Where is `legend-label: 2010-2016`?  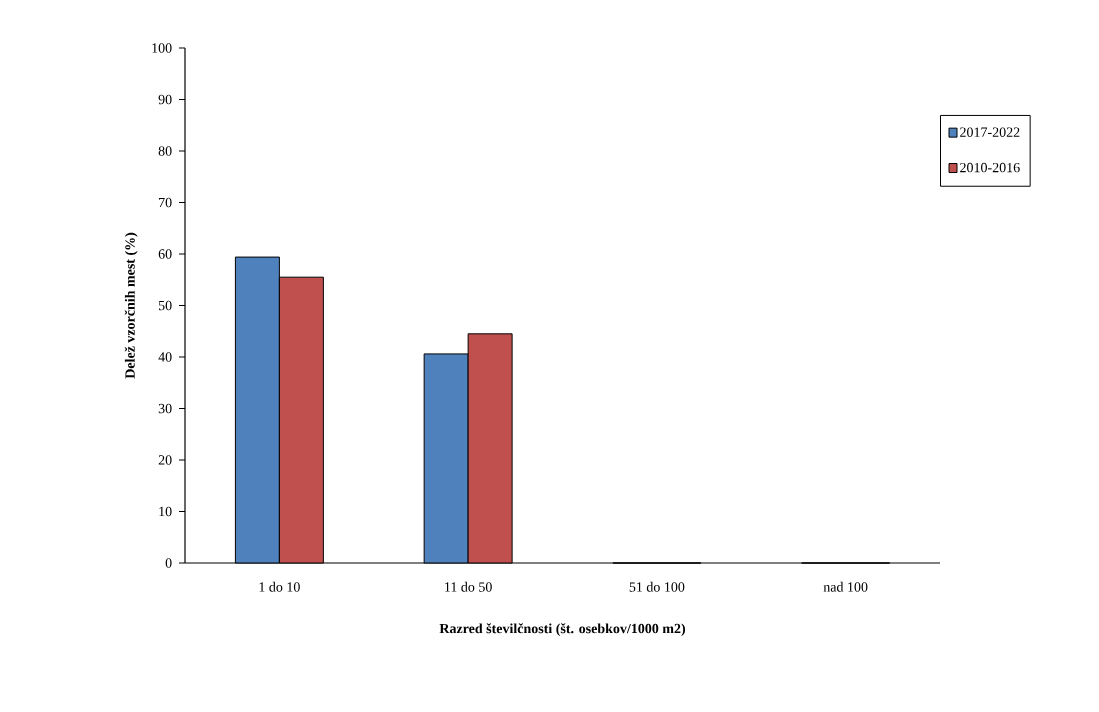 legend-label: 2010-2016 is located at coordinates (990, 167).